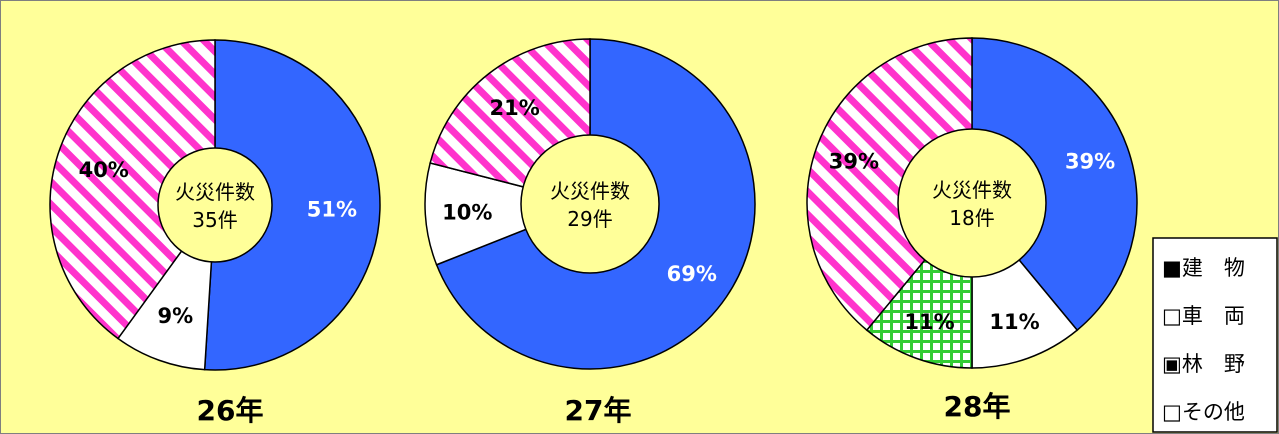 The width and height of the screenshot is (1279, 434). I want to click on center-label-count-1: 29件, so click(589, 219).